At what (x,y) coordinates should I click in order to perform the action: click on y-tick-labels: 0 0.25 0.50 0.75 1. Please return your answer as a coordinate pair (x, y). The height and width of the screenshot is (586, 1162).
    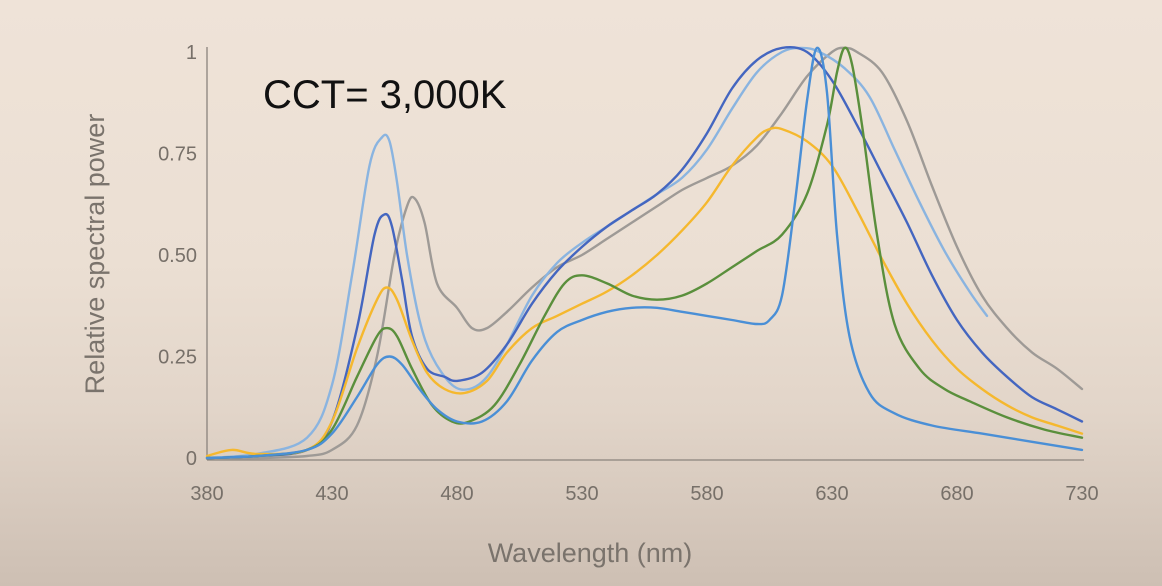
    Looking at the image, I should click on (177, 256).